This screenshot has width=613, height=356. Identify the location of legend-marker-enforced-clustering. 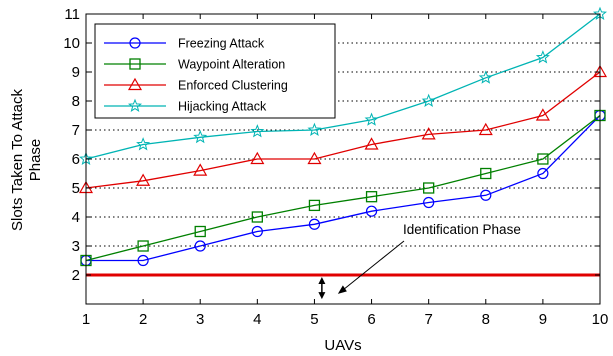
(135, 84).